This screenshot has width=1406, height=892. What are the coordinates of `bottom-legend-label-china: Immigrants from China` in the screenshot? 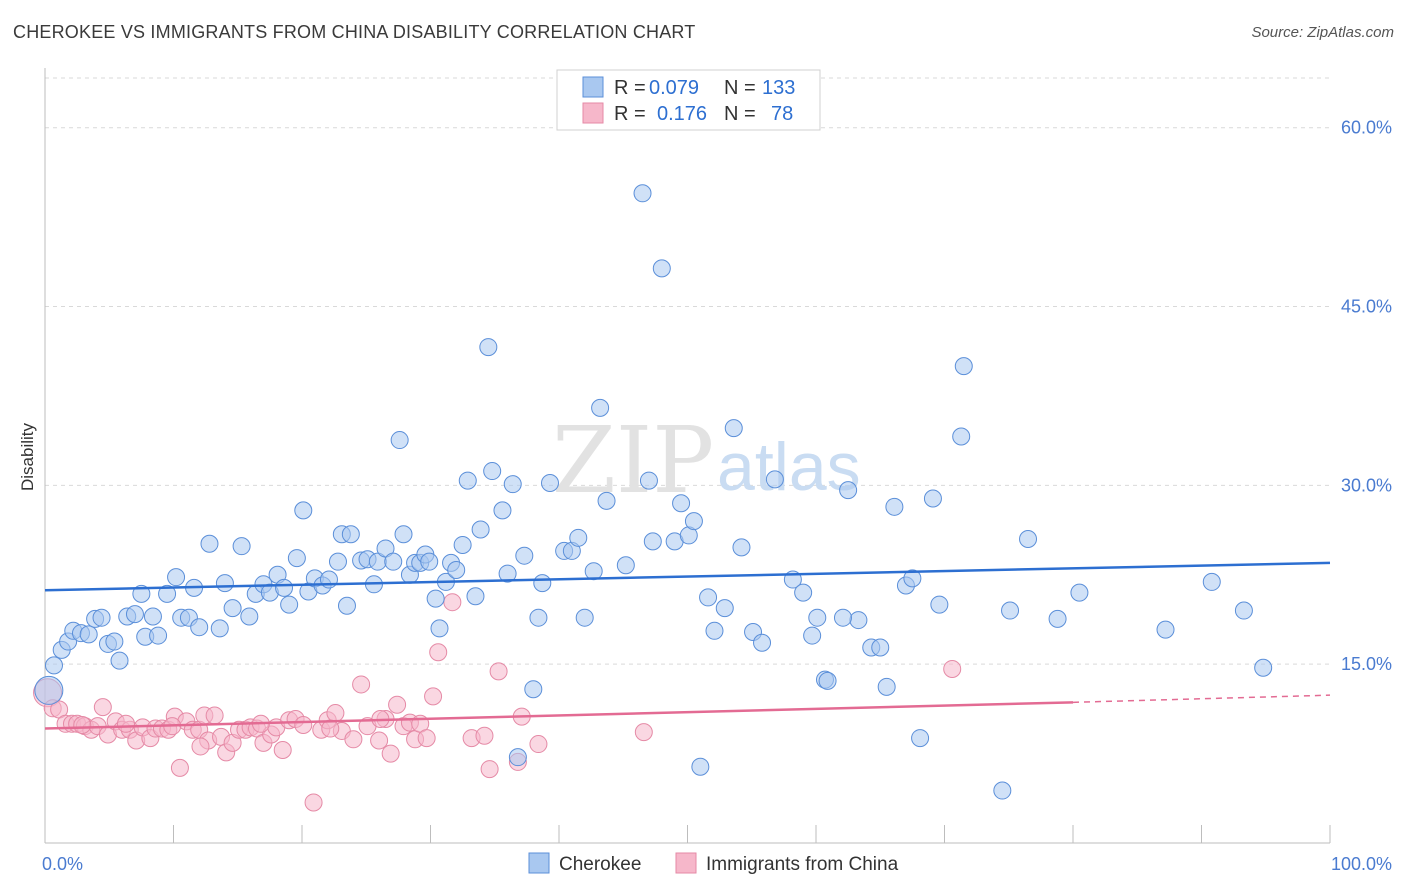 It's located at (802, 864).